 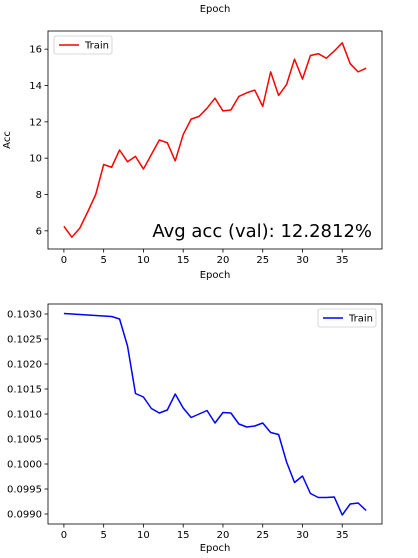 What do you see at coordinates (35, 50) in the screenshot?
I see `top-y-tick-label: 16` at bounding box center [35, 50].